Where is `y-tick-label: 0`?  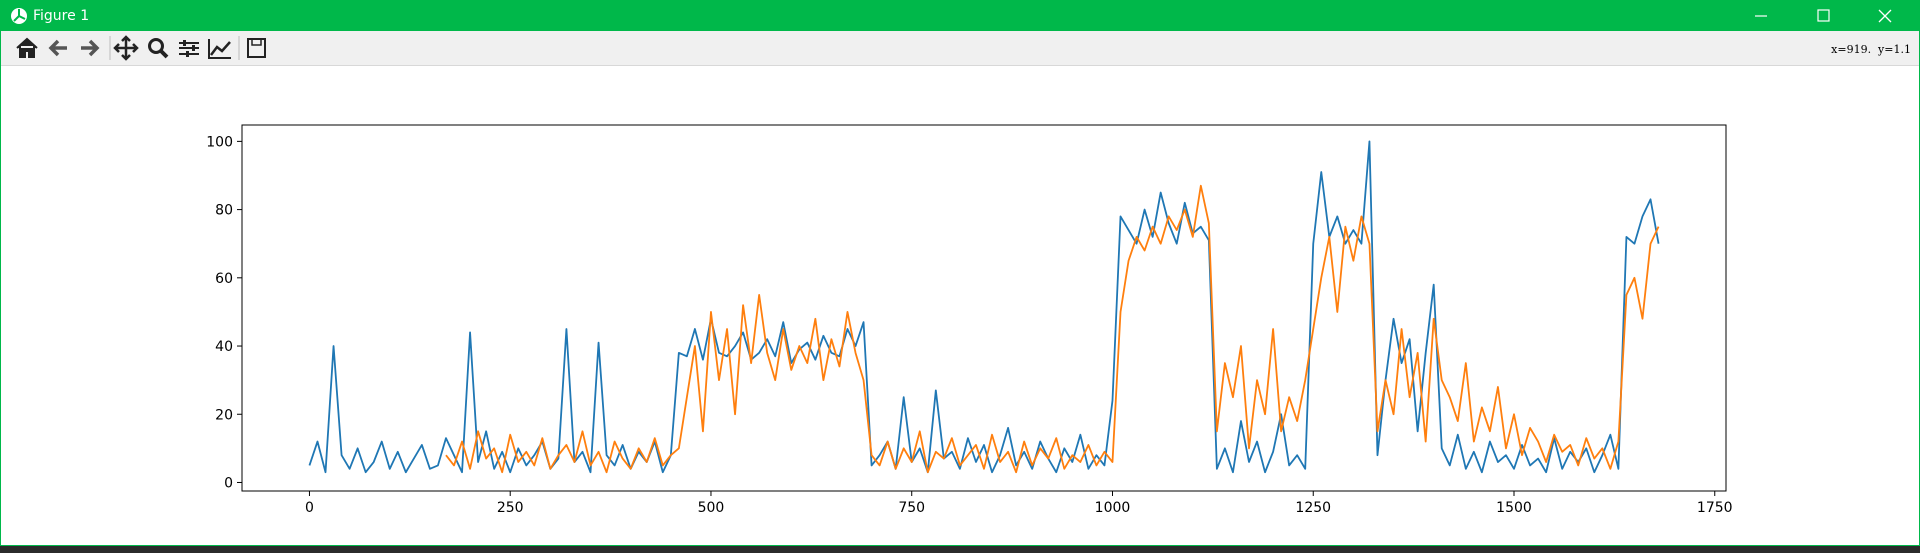 y-tick-label: 0 is located at coordinates (228, 483).